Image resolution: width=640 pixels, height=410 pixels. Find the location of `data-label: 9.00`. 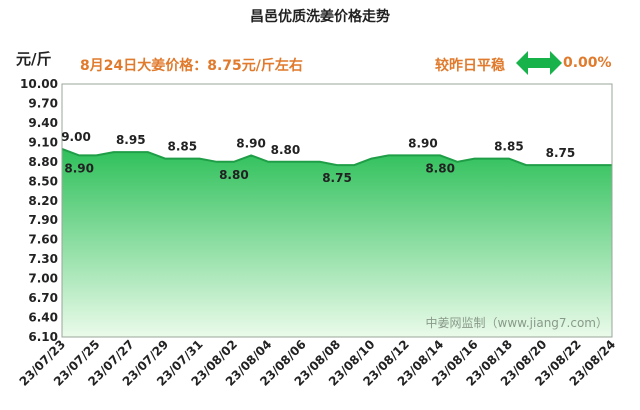

data-label: 9.00 is located at coordinates (76, 137).